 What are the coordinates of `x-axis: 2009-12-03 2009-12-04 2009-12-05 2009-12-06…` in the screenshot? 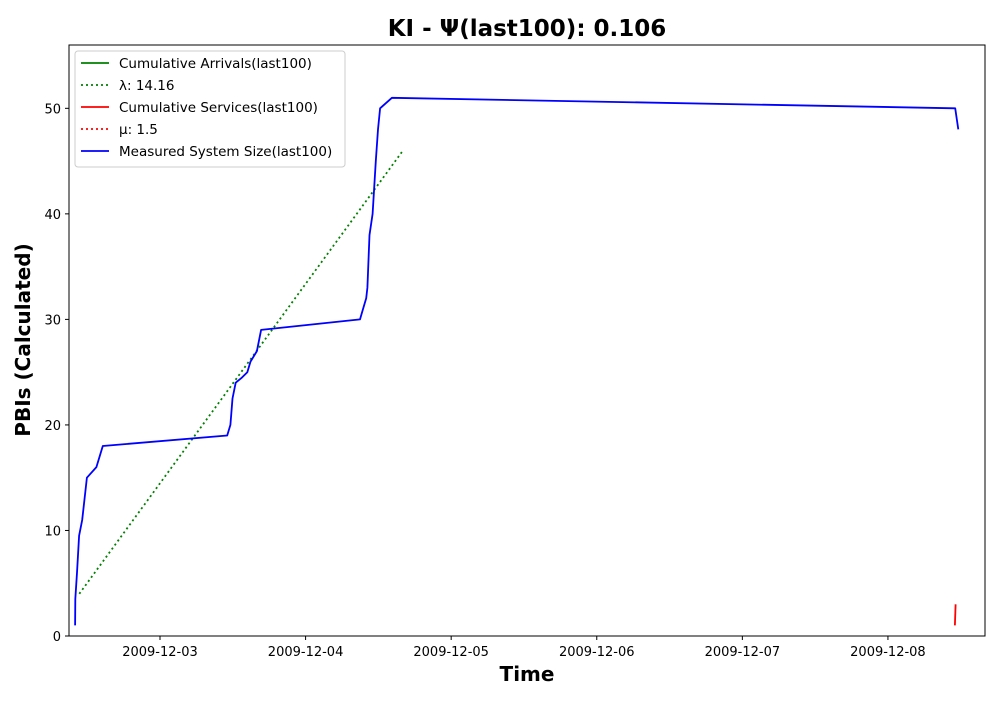 It's located at (524, 648).